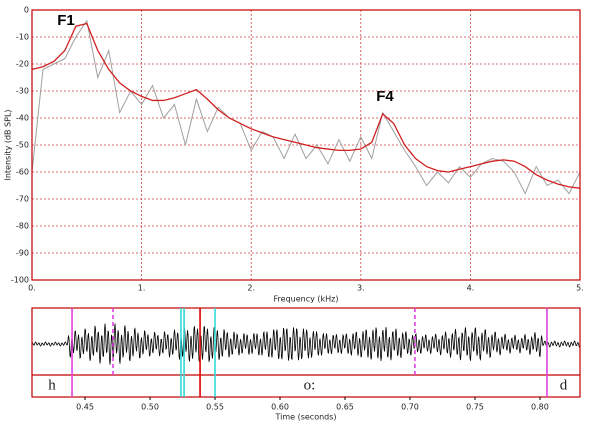  Describe the element at coordinates (52, 385) in the screenshot. I see `segment-label: h` at that location.